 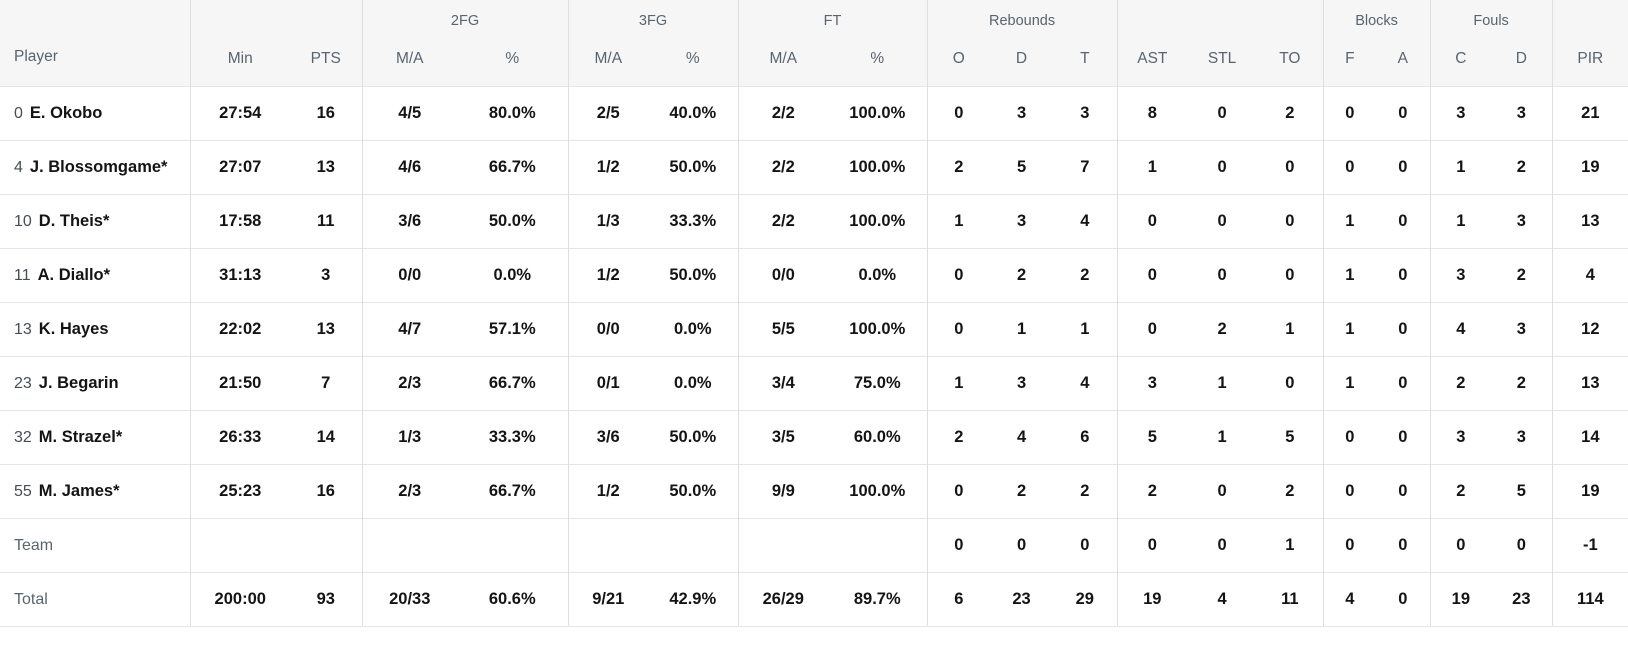 What do you see at coordinates (1022, 61) in the screenshot?
I see `col-header-reb-d: D` at bounding box center [1022, 61].